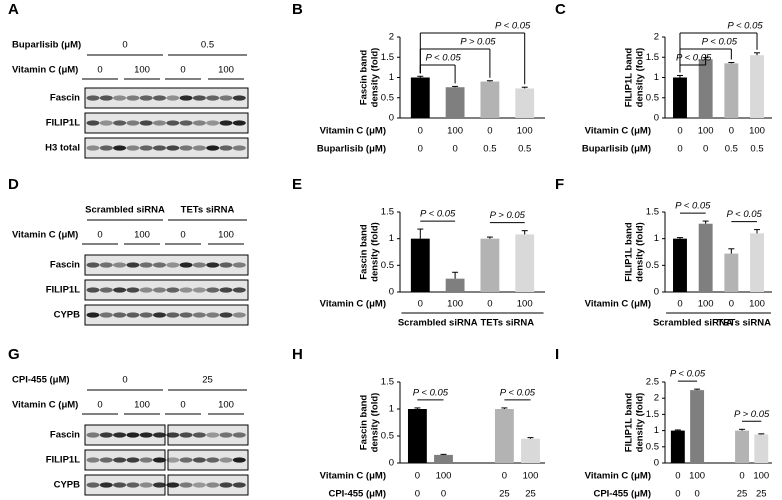  What do you see at coordinates (62, 148) in the screenshot?
I see `band-label: H3 total` at bounding box center [62, 148].